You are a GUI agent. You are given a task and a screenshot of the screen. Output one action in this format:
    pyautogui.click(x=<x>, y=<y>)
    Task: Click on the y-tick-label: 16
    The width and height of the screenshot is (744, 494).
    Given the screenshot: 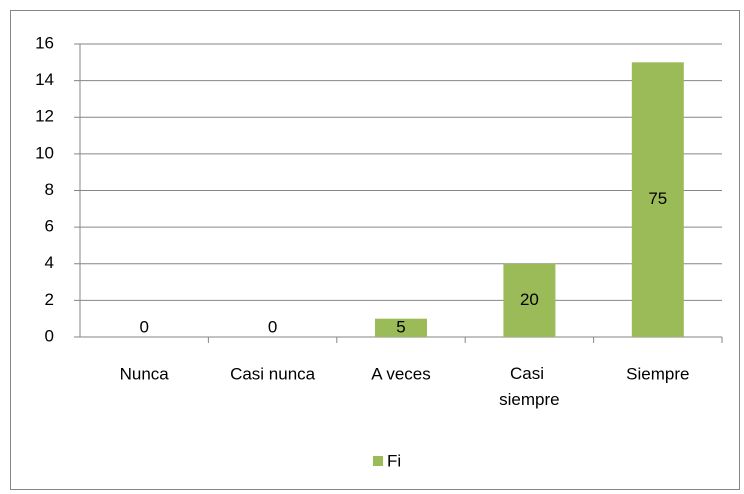 What is the action you would take?
    pyautogui.click(x=44, y=42)
    